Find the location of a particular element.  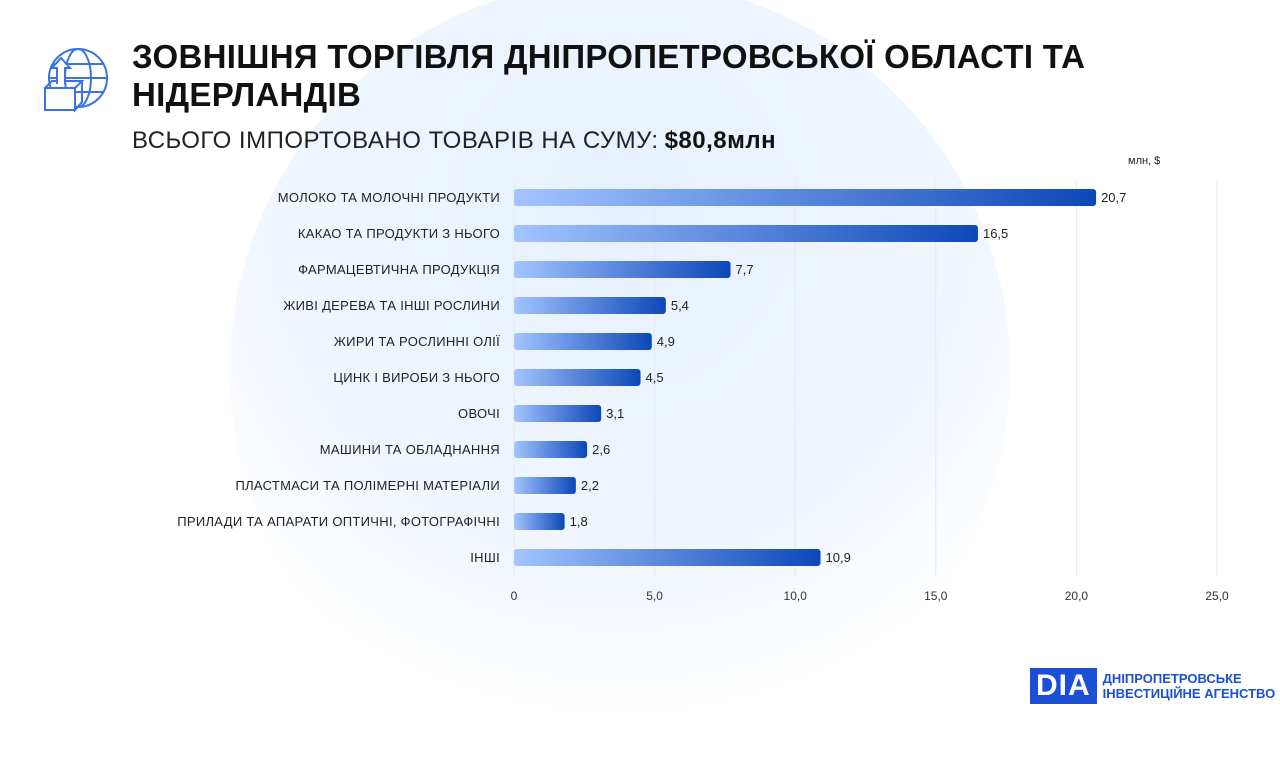

category-label: КАКАО ТА ПРОДУКТИ З НЬОГО is located at coordinates (399, 233).